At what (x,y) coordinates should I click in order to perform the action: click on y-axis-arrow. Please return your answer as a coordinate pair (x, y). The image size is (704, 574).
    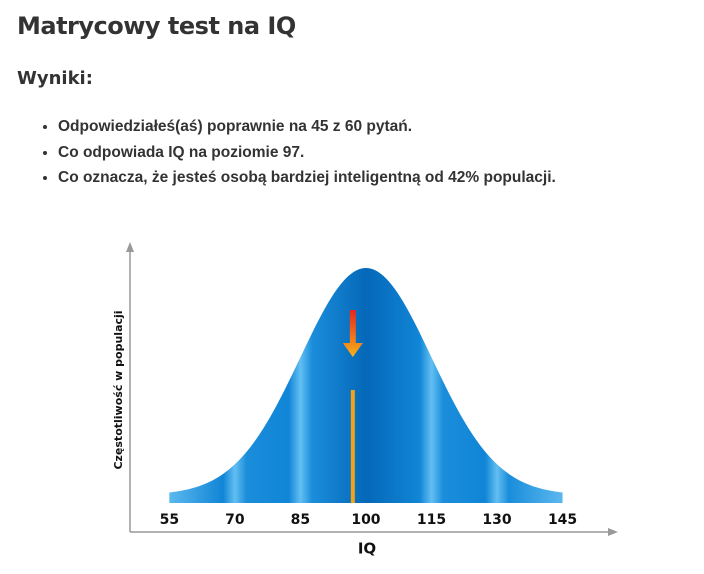
    Looking at the image, I should click on (130, 247).